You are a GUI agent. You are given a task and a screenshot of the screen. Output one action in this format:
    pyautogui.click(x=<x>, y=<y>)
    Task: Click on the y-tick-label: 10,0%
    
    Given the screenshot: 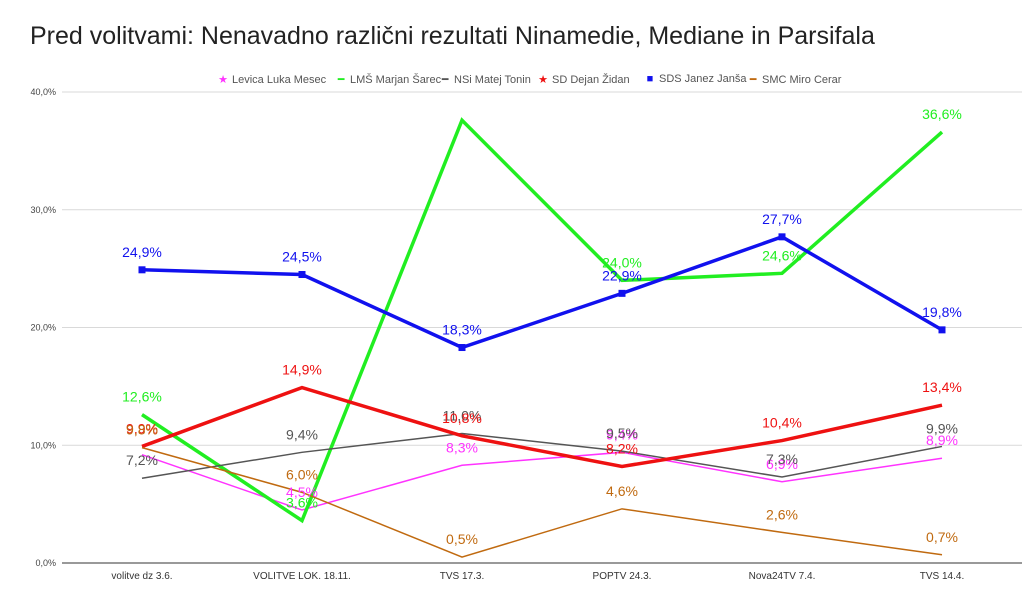 What is the action you would take?
    pyautogui.click(x=43, y=445)
    